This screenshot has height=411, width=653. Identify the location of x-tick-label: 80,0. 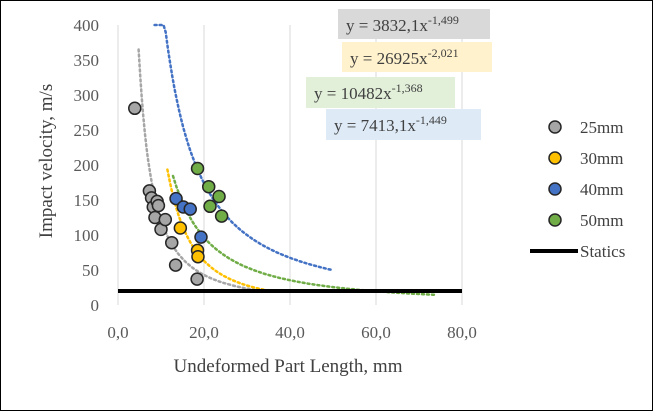
(462, 332).